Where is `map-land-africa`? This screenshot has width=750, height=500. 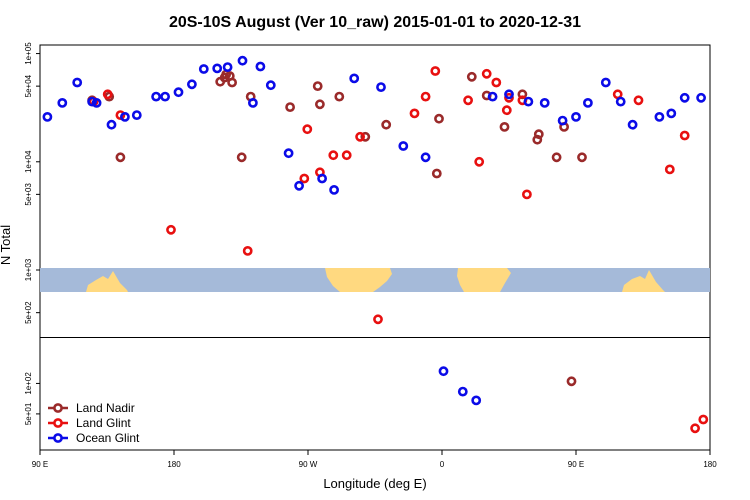
map-land-africa is located at coordinates (484, 280).